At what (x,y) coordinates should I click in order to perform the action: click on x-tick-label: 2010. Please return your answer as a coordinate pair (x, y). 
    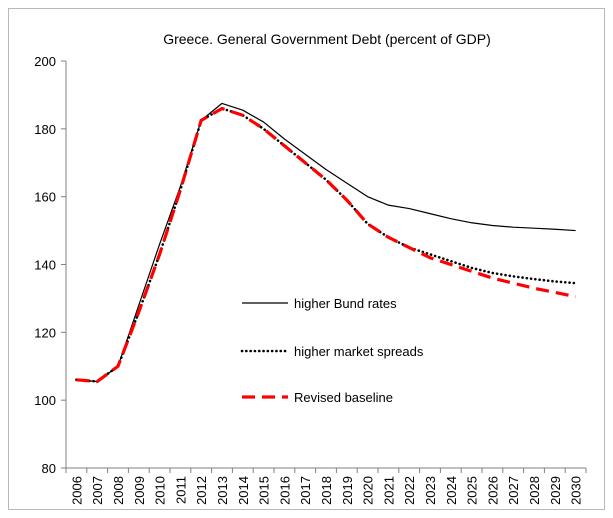
    Looking at the image, I should click on (160, 490).